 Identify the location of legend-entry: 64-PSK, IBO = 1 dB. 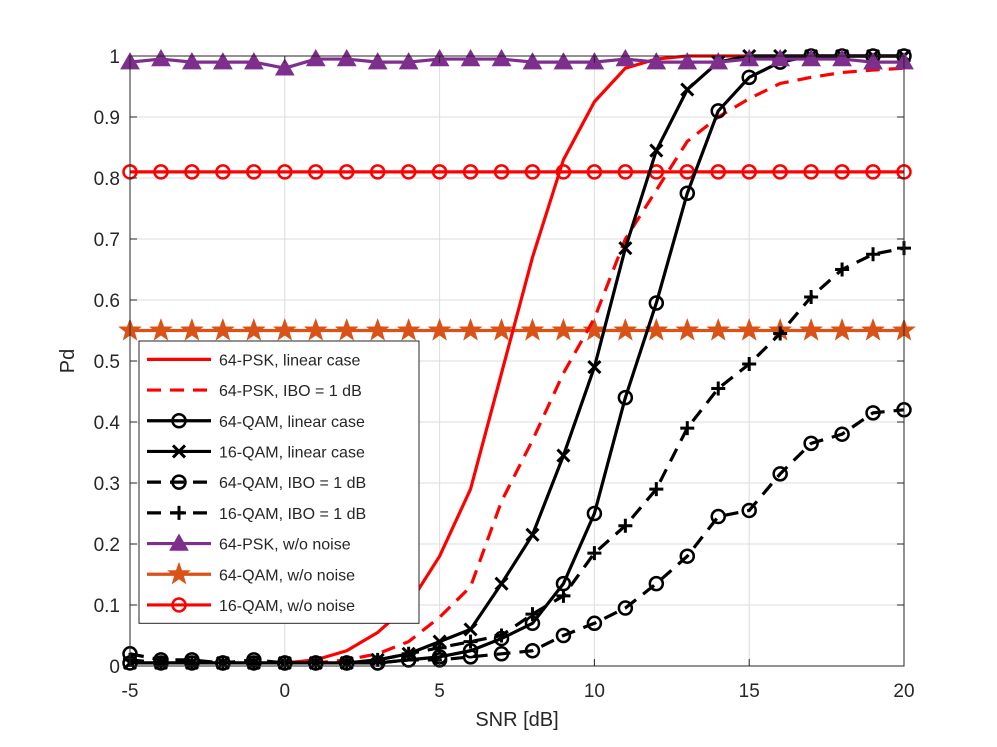
(254, 391).